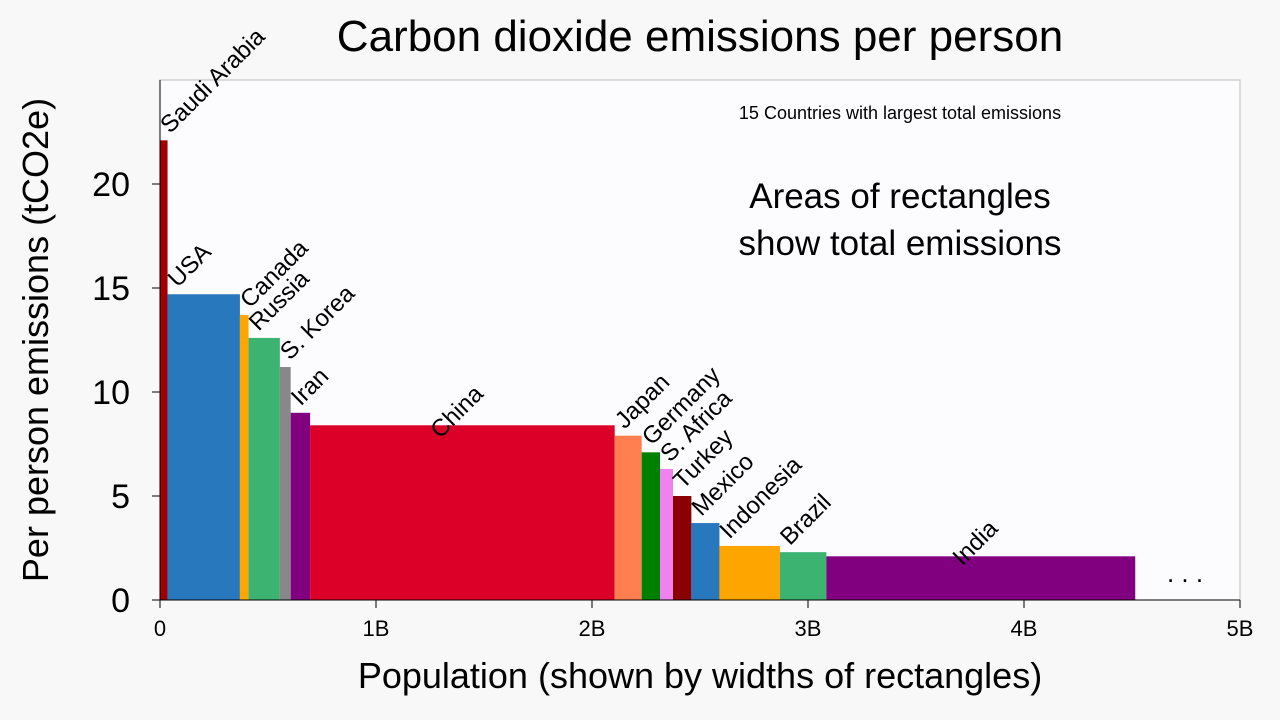 This screenshot has width=1280, height=720. Describe the element at coordinates (651, 526) in the screenshot. I see `bar-germany` at that location.